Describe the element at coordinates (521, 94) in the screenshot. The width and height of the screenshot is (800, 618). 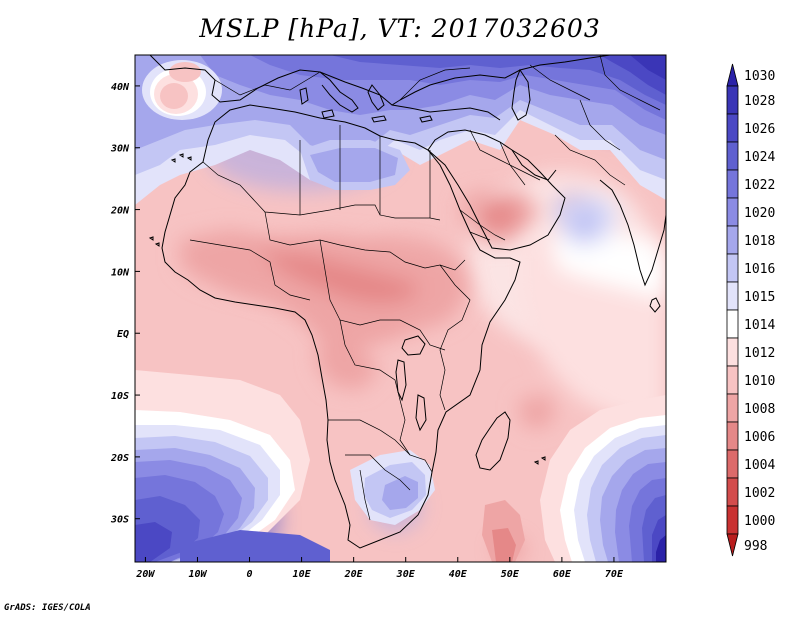
I see `caspian-coastline` at that location.